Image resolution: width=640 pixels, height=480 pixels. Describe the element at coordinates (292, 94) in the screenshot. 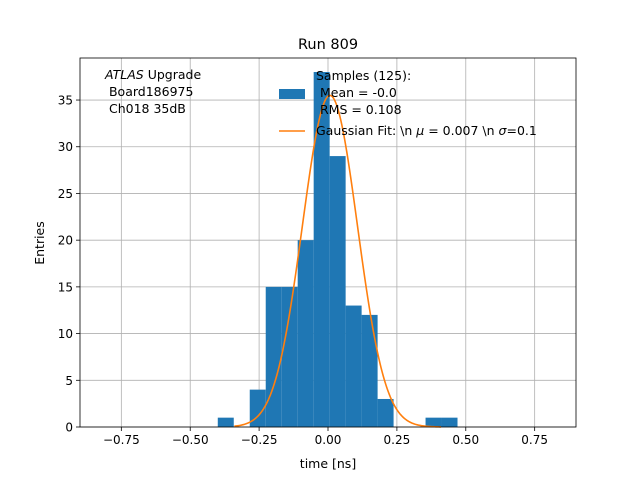

I see `legend-histogram-swatch` at that location.